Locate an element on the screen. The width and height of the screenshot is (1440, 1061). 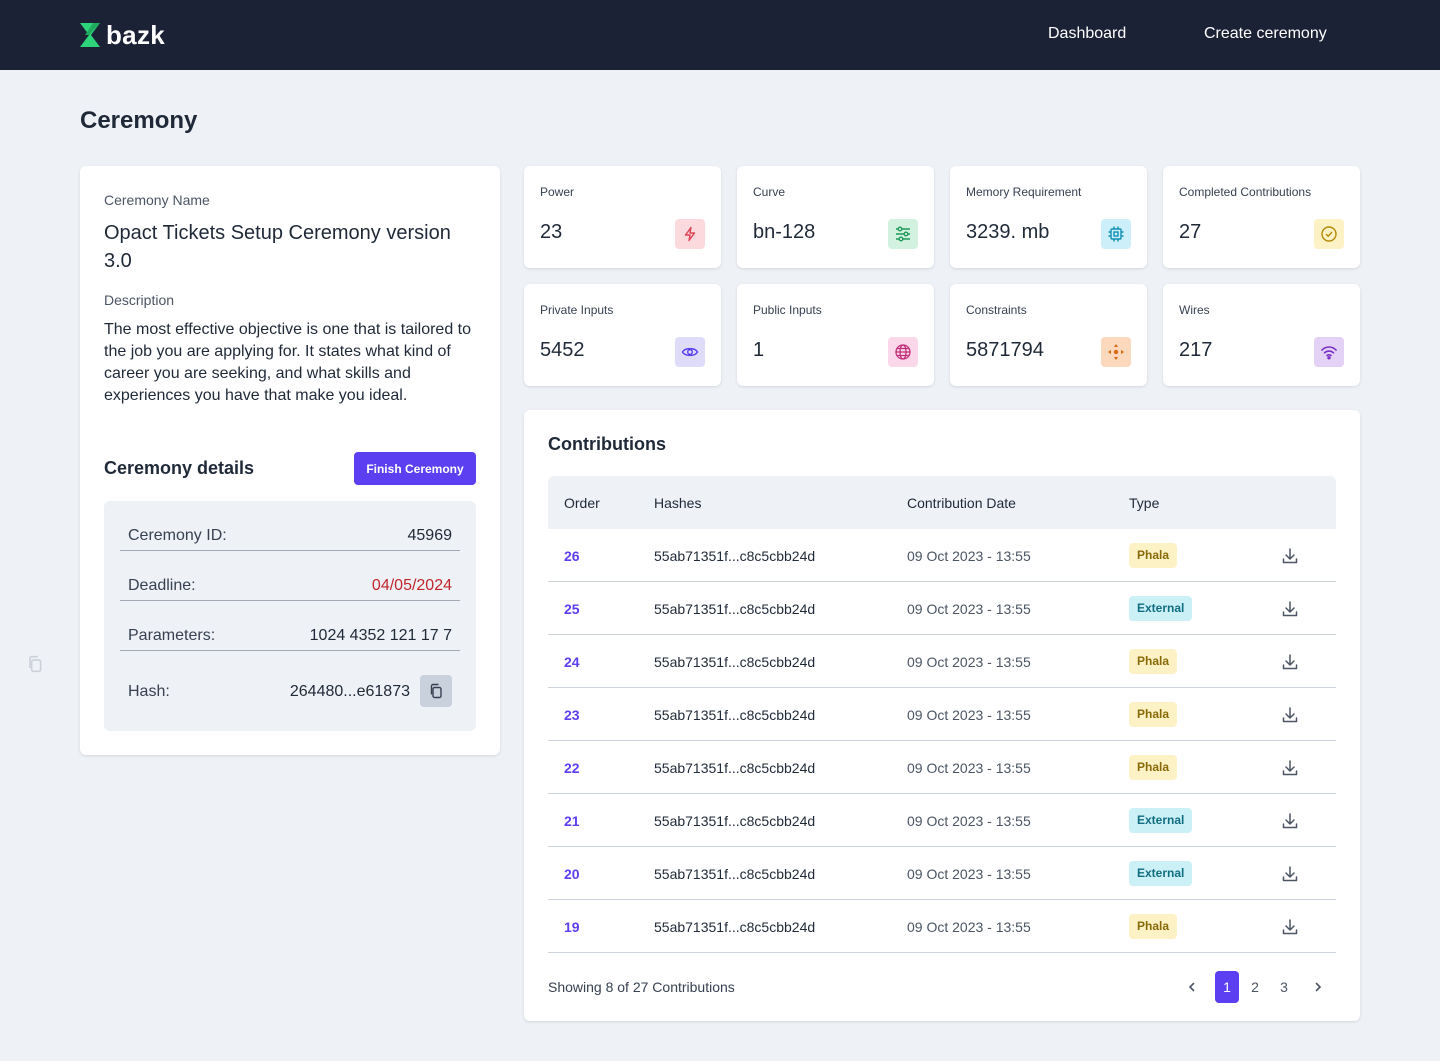
ceremony-details-title: Ceremony details is located at coordinates (179, 468).